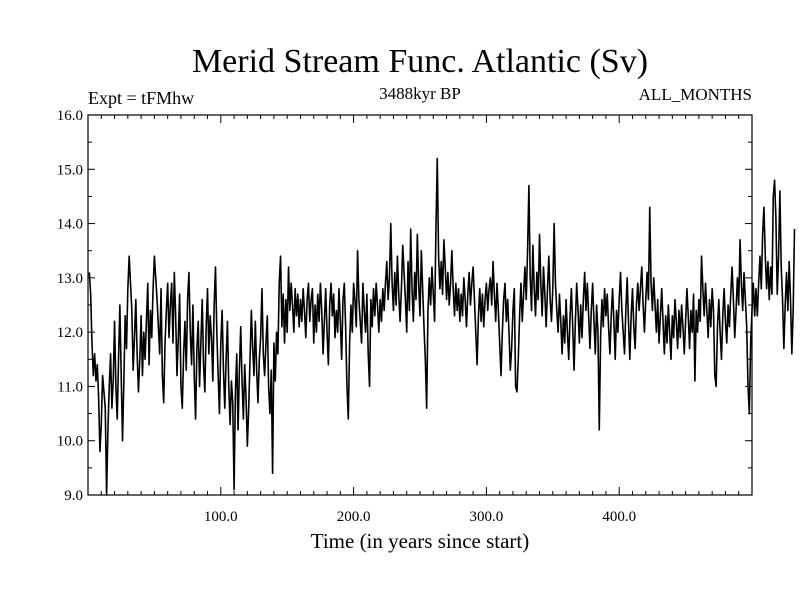 This screenshot has width=800, height=600. I want to click on x-tick-label: 400.0, so click(619, 517).